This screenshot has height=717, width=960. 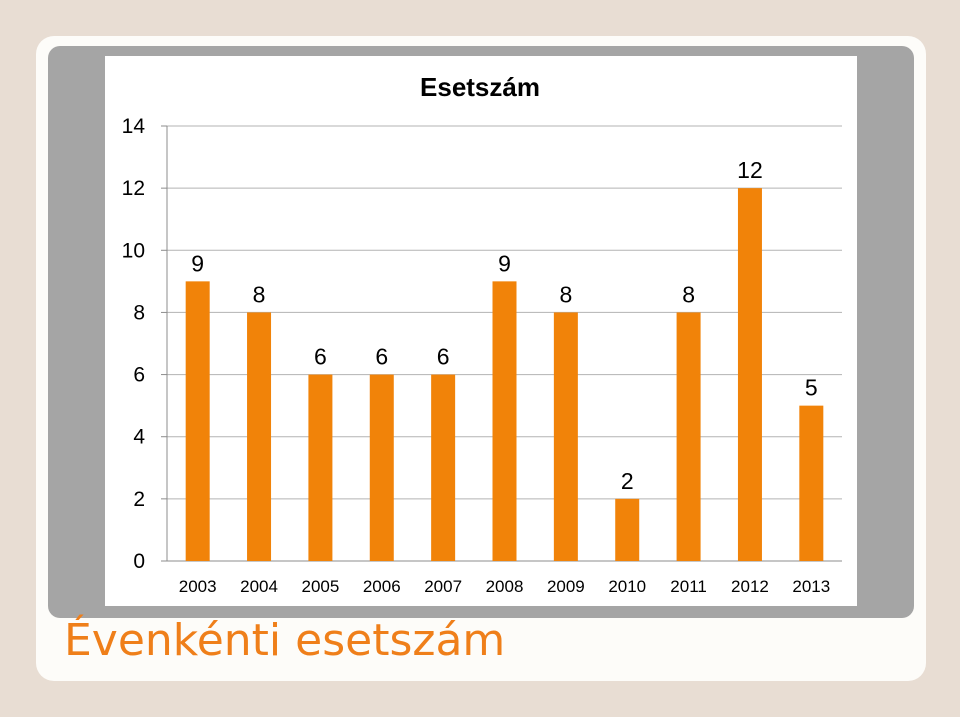 What do you see at coordinates (749, 374) in the screenshot?
I see `bar-2012` at bounding box center [749, 374].